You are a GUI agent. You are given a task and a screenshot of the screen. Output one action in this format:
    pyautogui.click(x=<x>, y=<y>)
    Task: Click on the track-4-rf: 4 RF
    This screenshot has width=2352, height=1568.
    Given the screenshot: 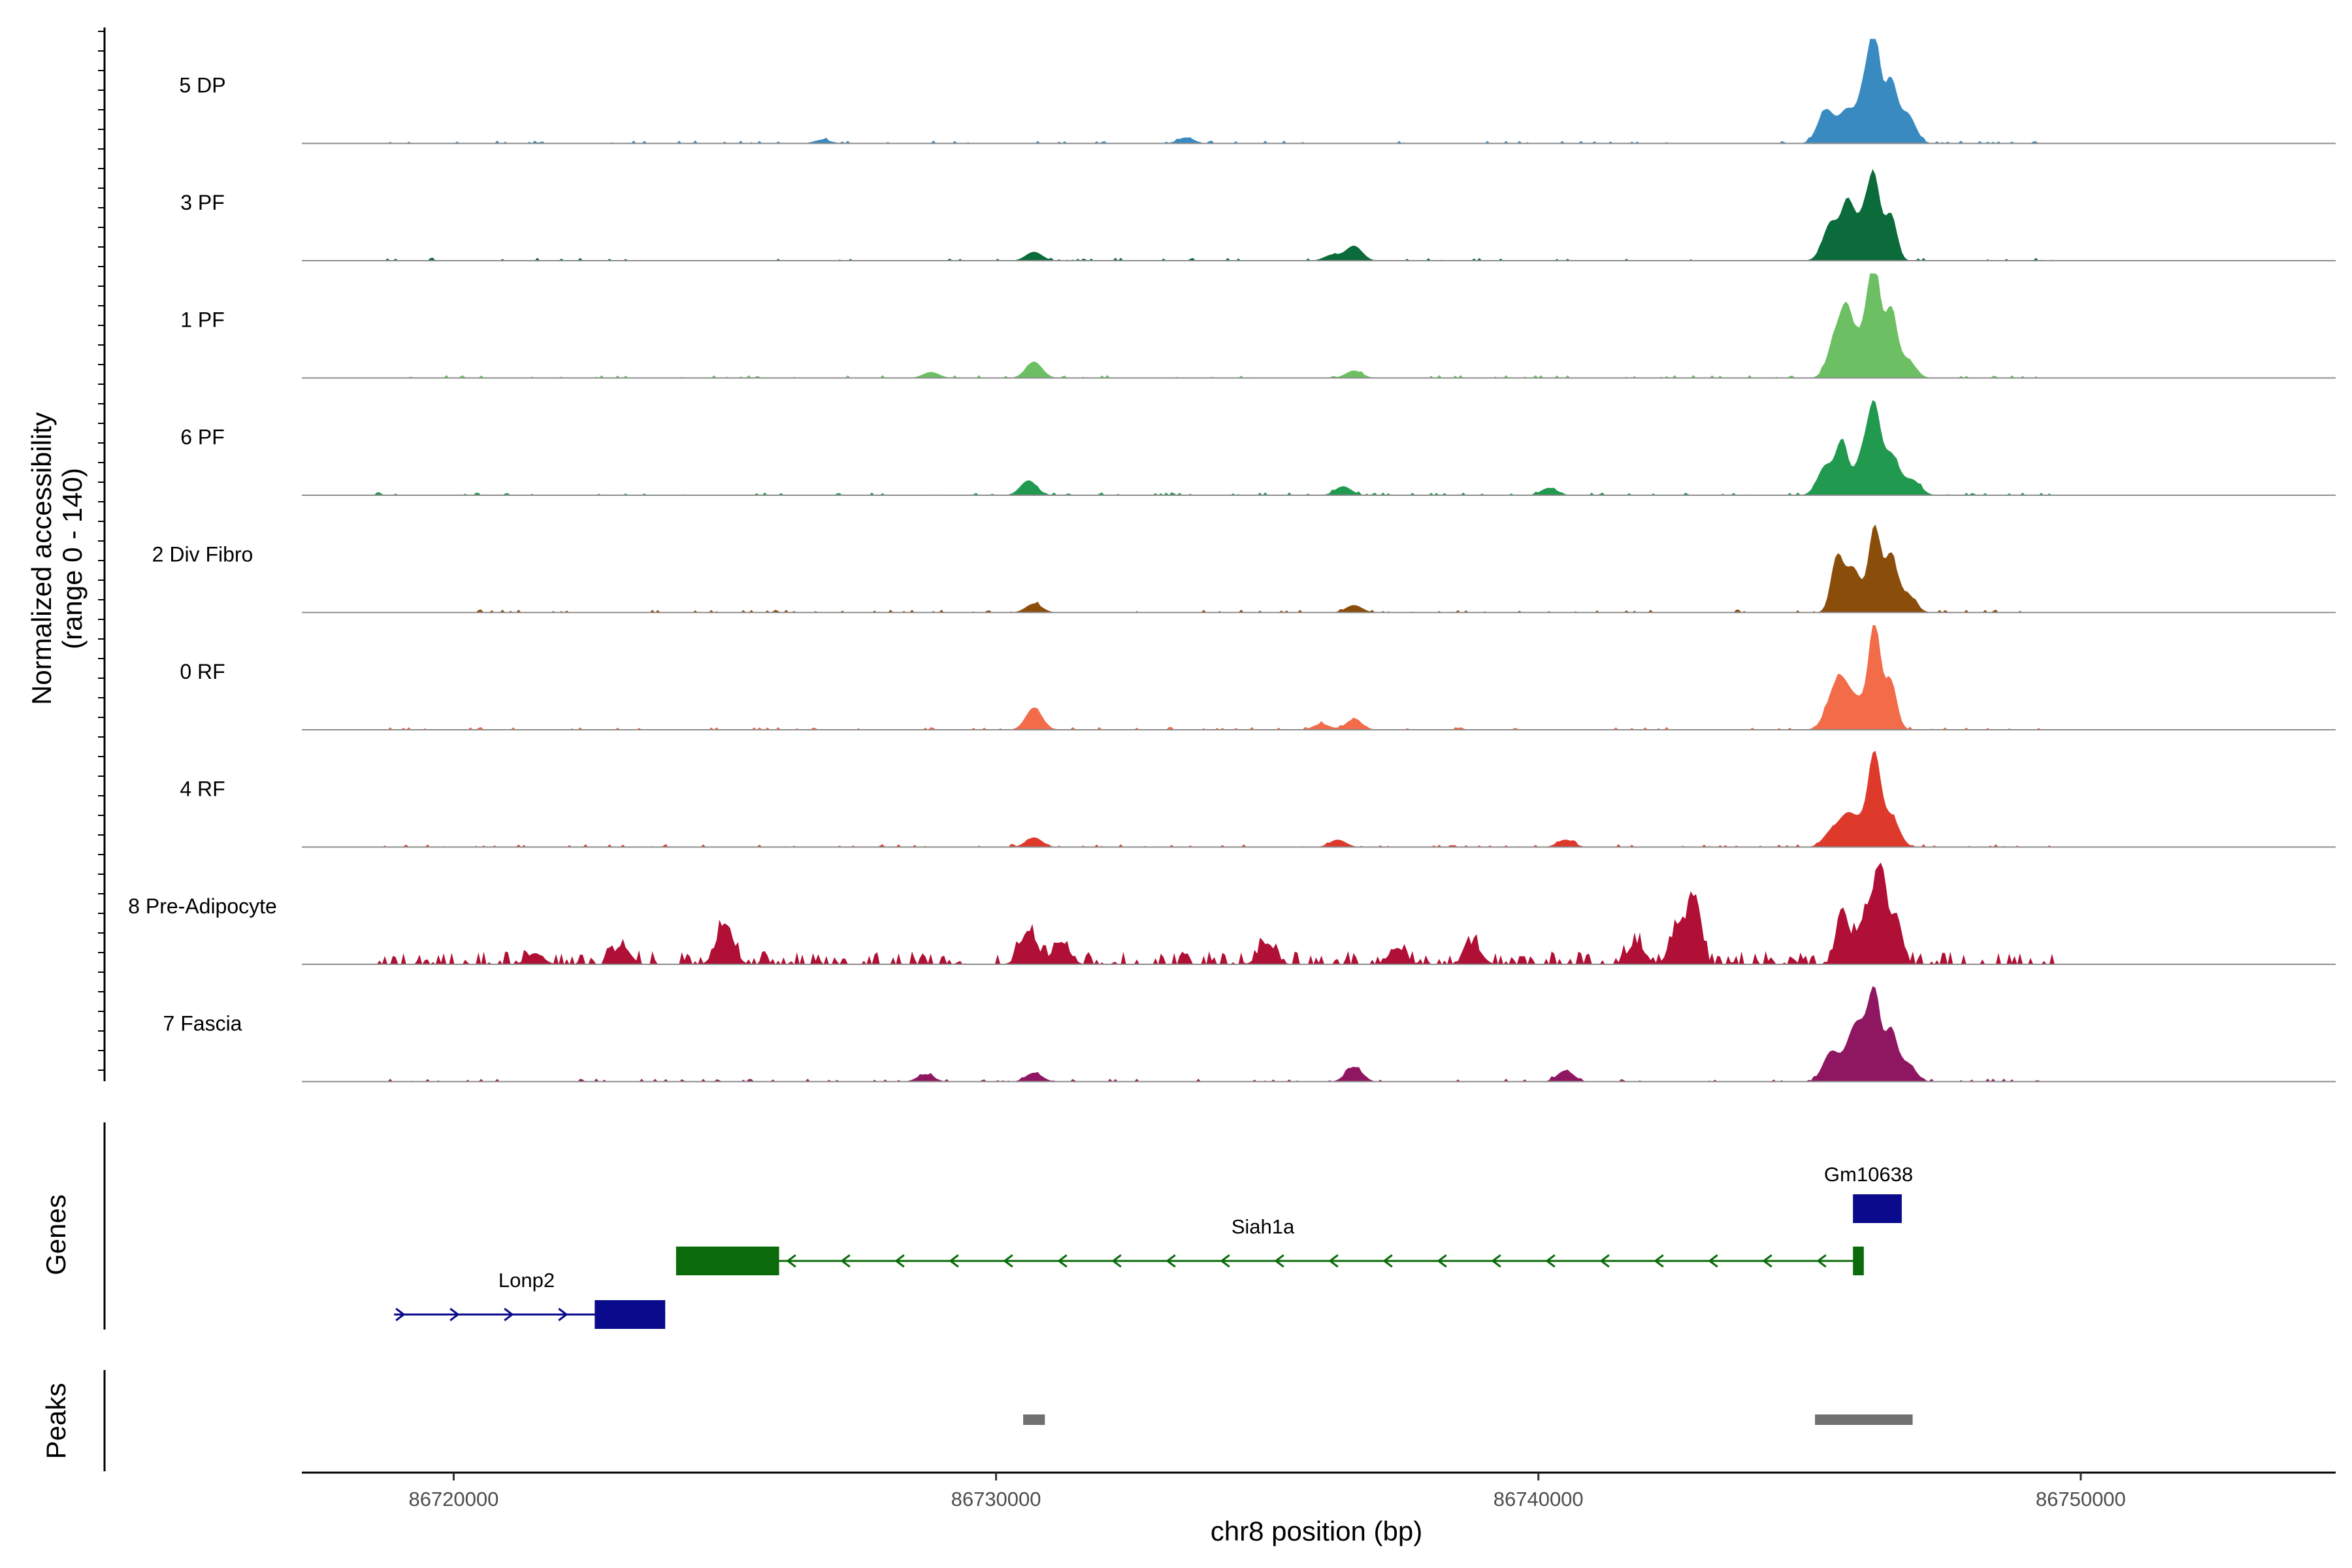 What is the action you would take?
    pyautogui.click(x=1258, y=799)
    